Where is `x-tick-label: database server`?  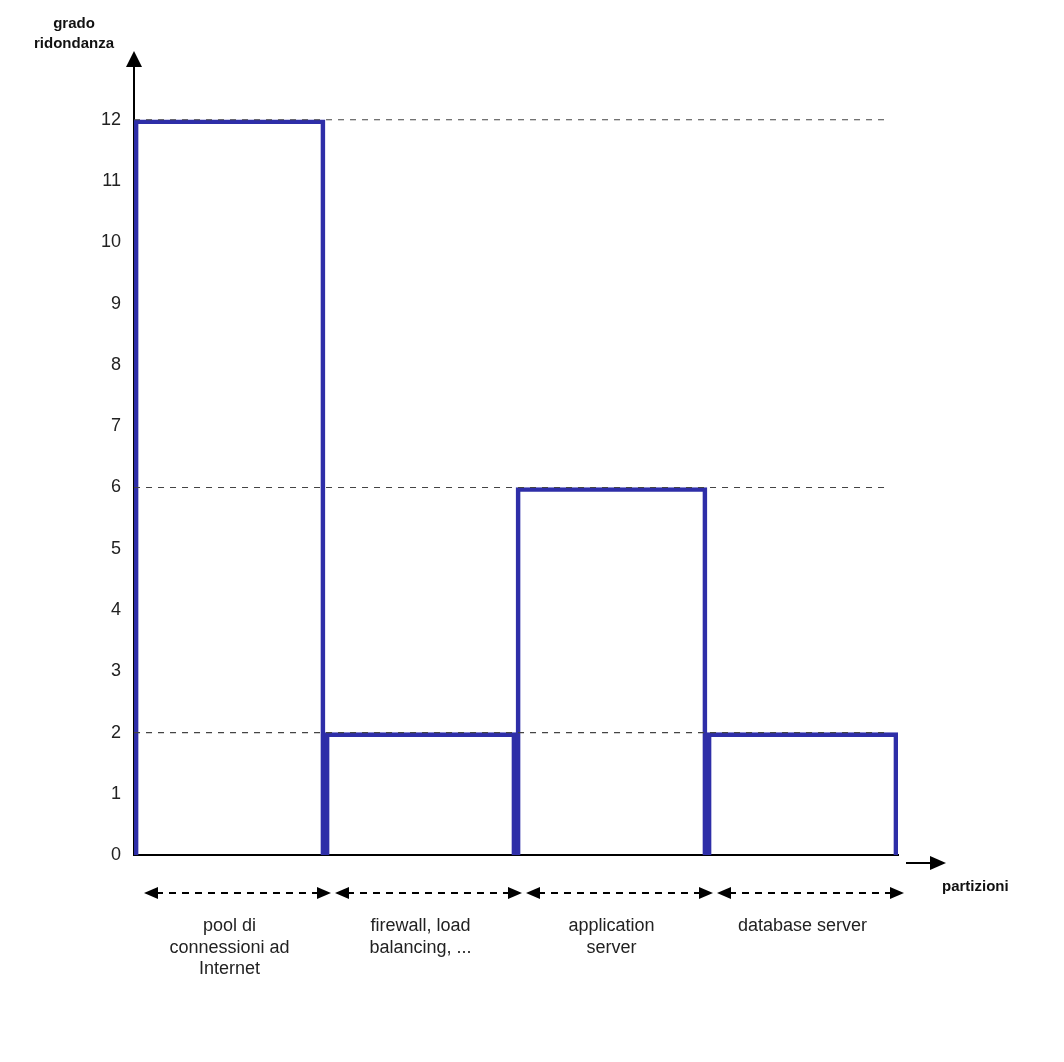
x-tick-label: database server is located at coordinates (802, 924).